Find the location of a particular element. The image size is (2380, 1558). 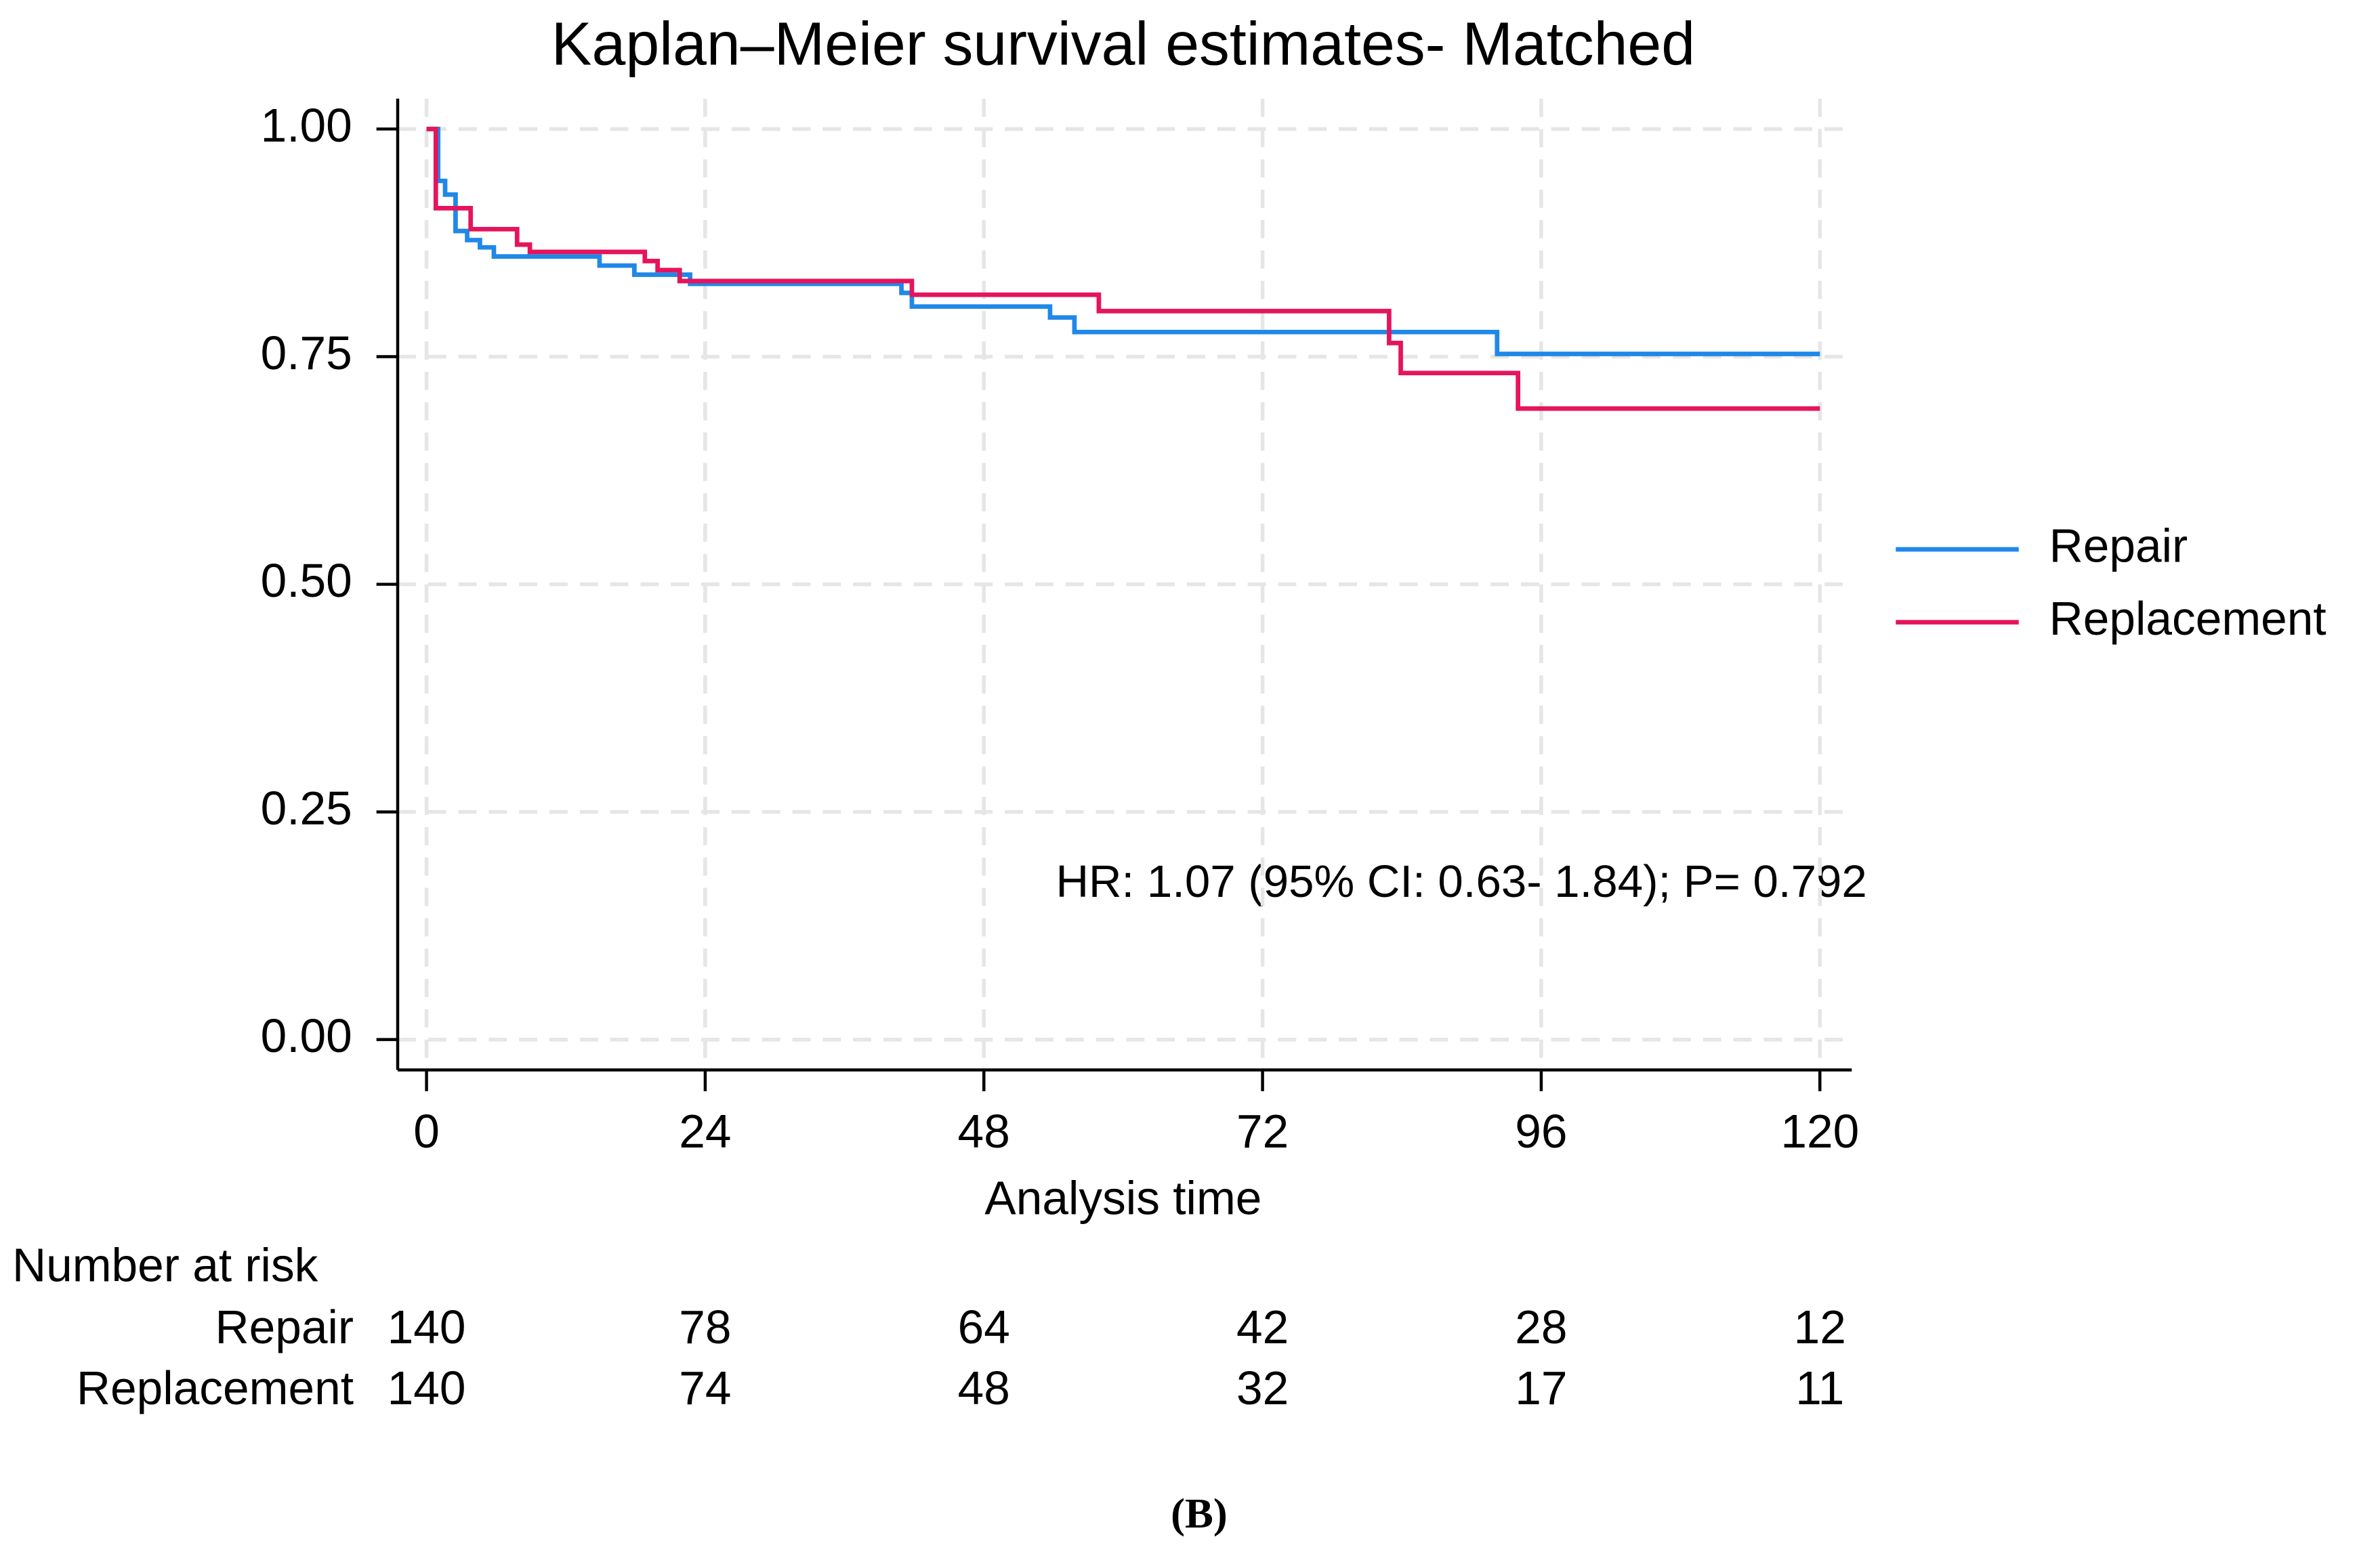

y-tick-label: 0.50 is located at coordinates (307, 580).